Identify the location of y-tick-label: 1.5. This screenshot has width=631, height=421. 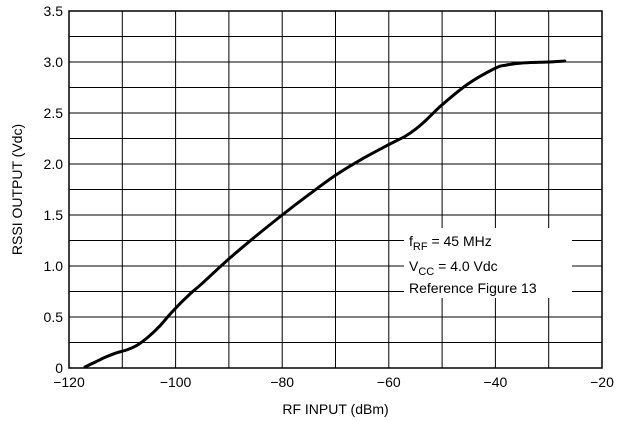
(54, 215).